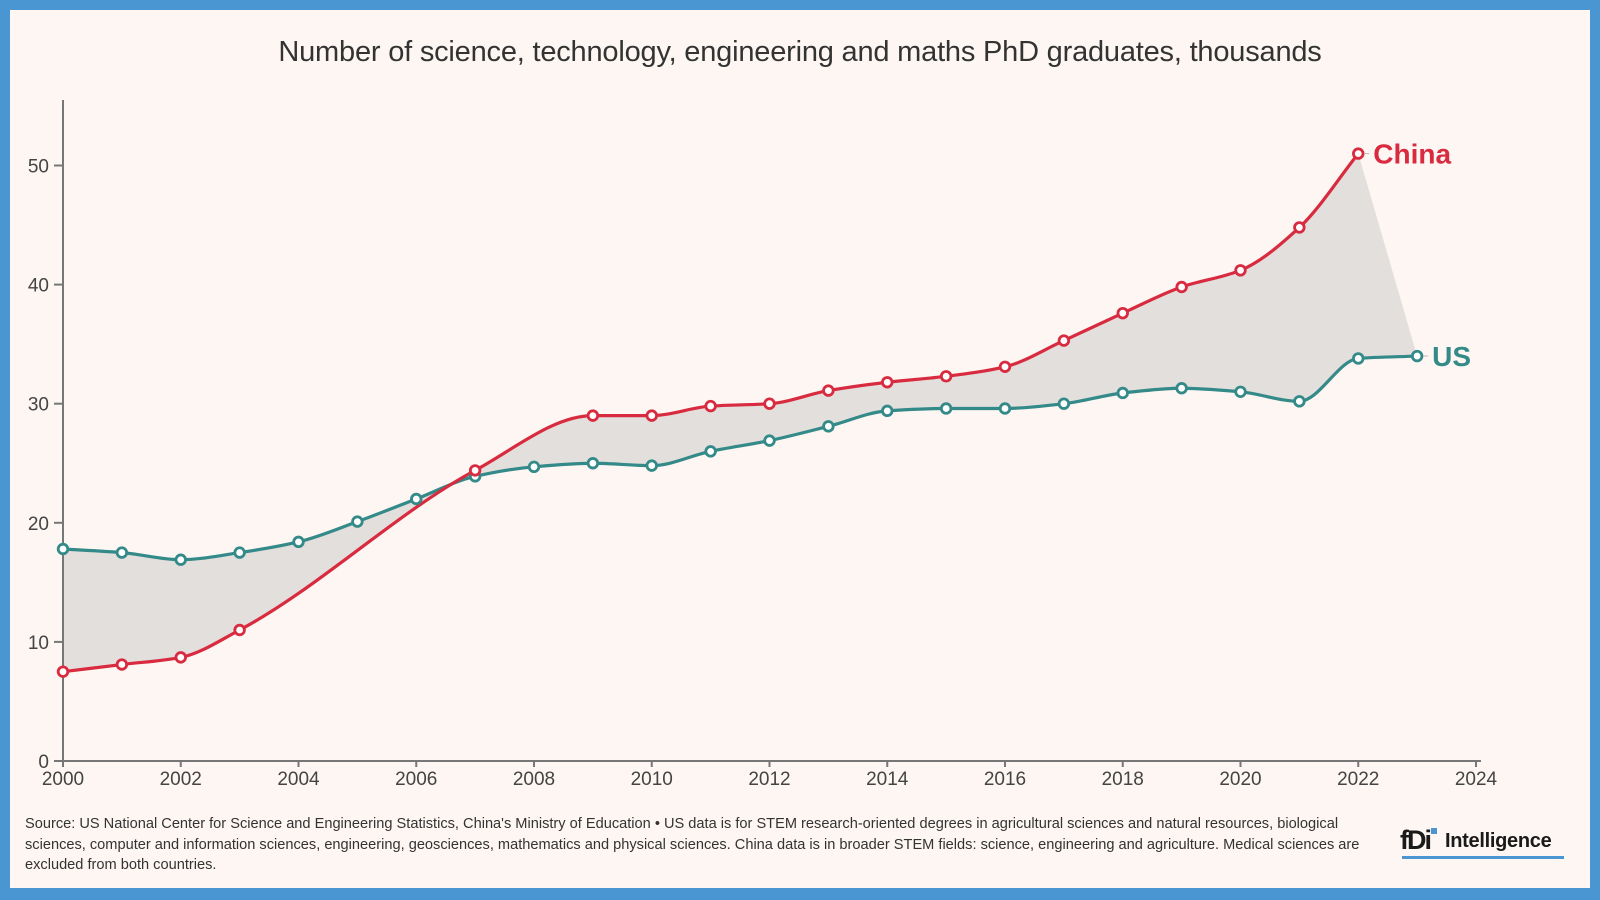  Describe the element at coordinates (298, 779) in the screenshot. I see `x-tick-label: 2004` at that location.